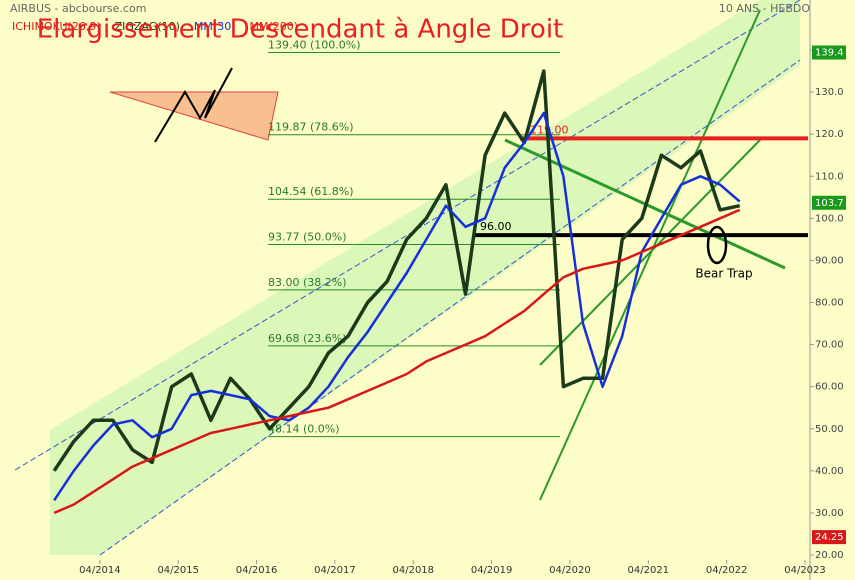  What do you see at coordinates (650, 252) in the screenshot?
I see `trend-line` at bounding box center [650, 252].